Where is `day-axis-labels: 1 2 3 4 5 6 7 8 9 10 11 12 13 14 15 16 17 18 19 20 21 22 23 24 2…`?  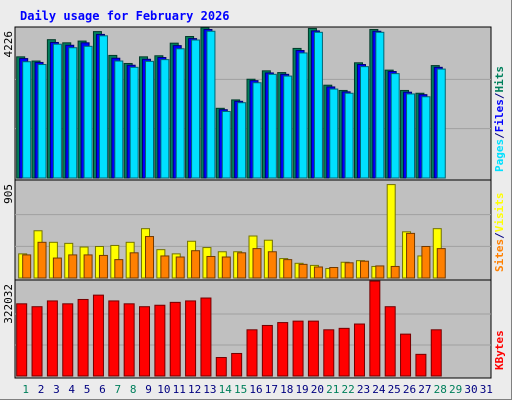 day-axis-labels: 1 2 3 4 5 6 7 8 9 10 11 12 13 14 15 16 17 18 19 20 21 22 23 24 2… is located at coordinates (257, 389).